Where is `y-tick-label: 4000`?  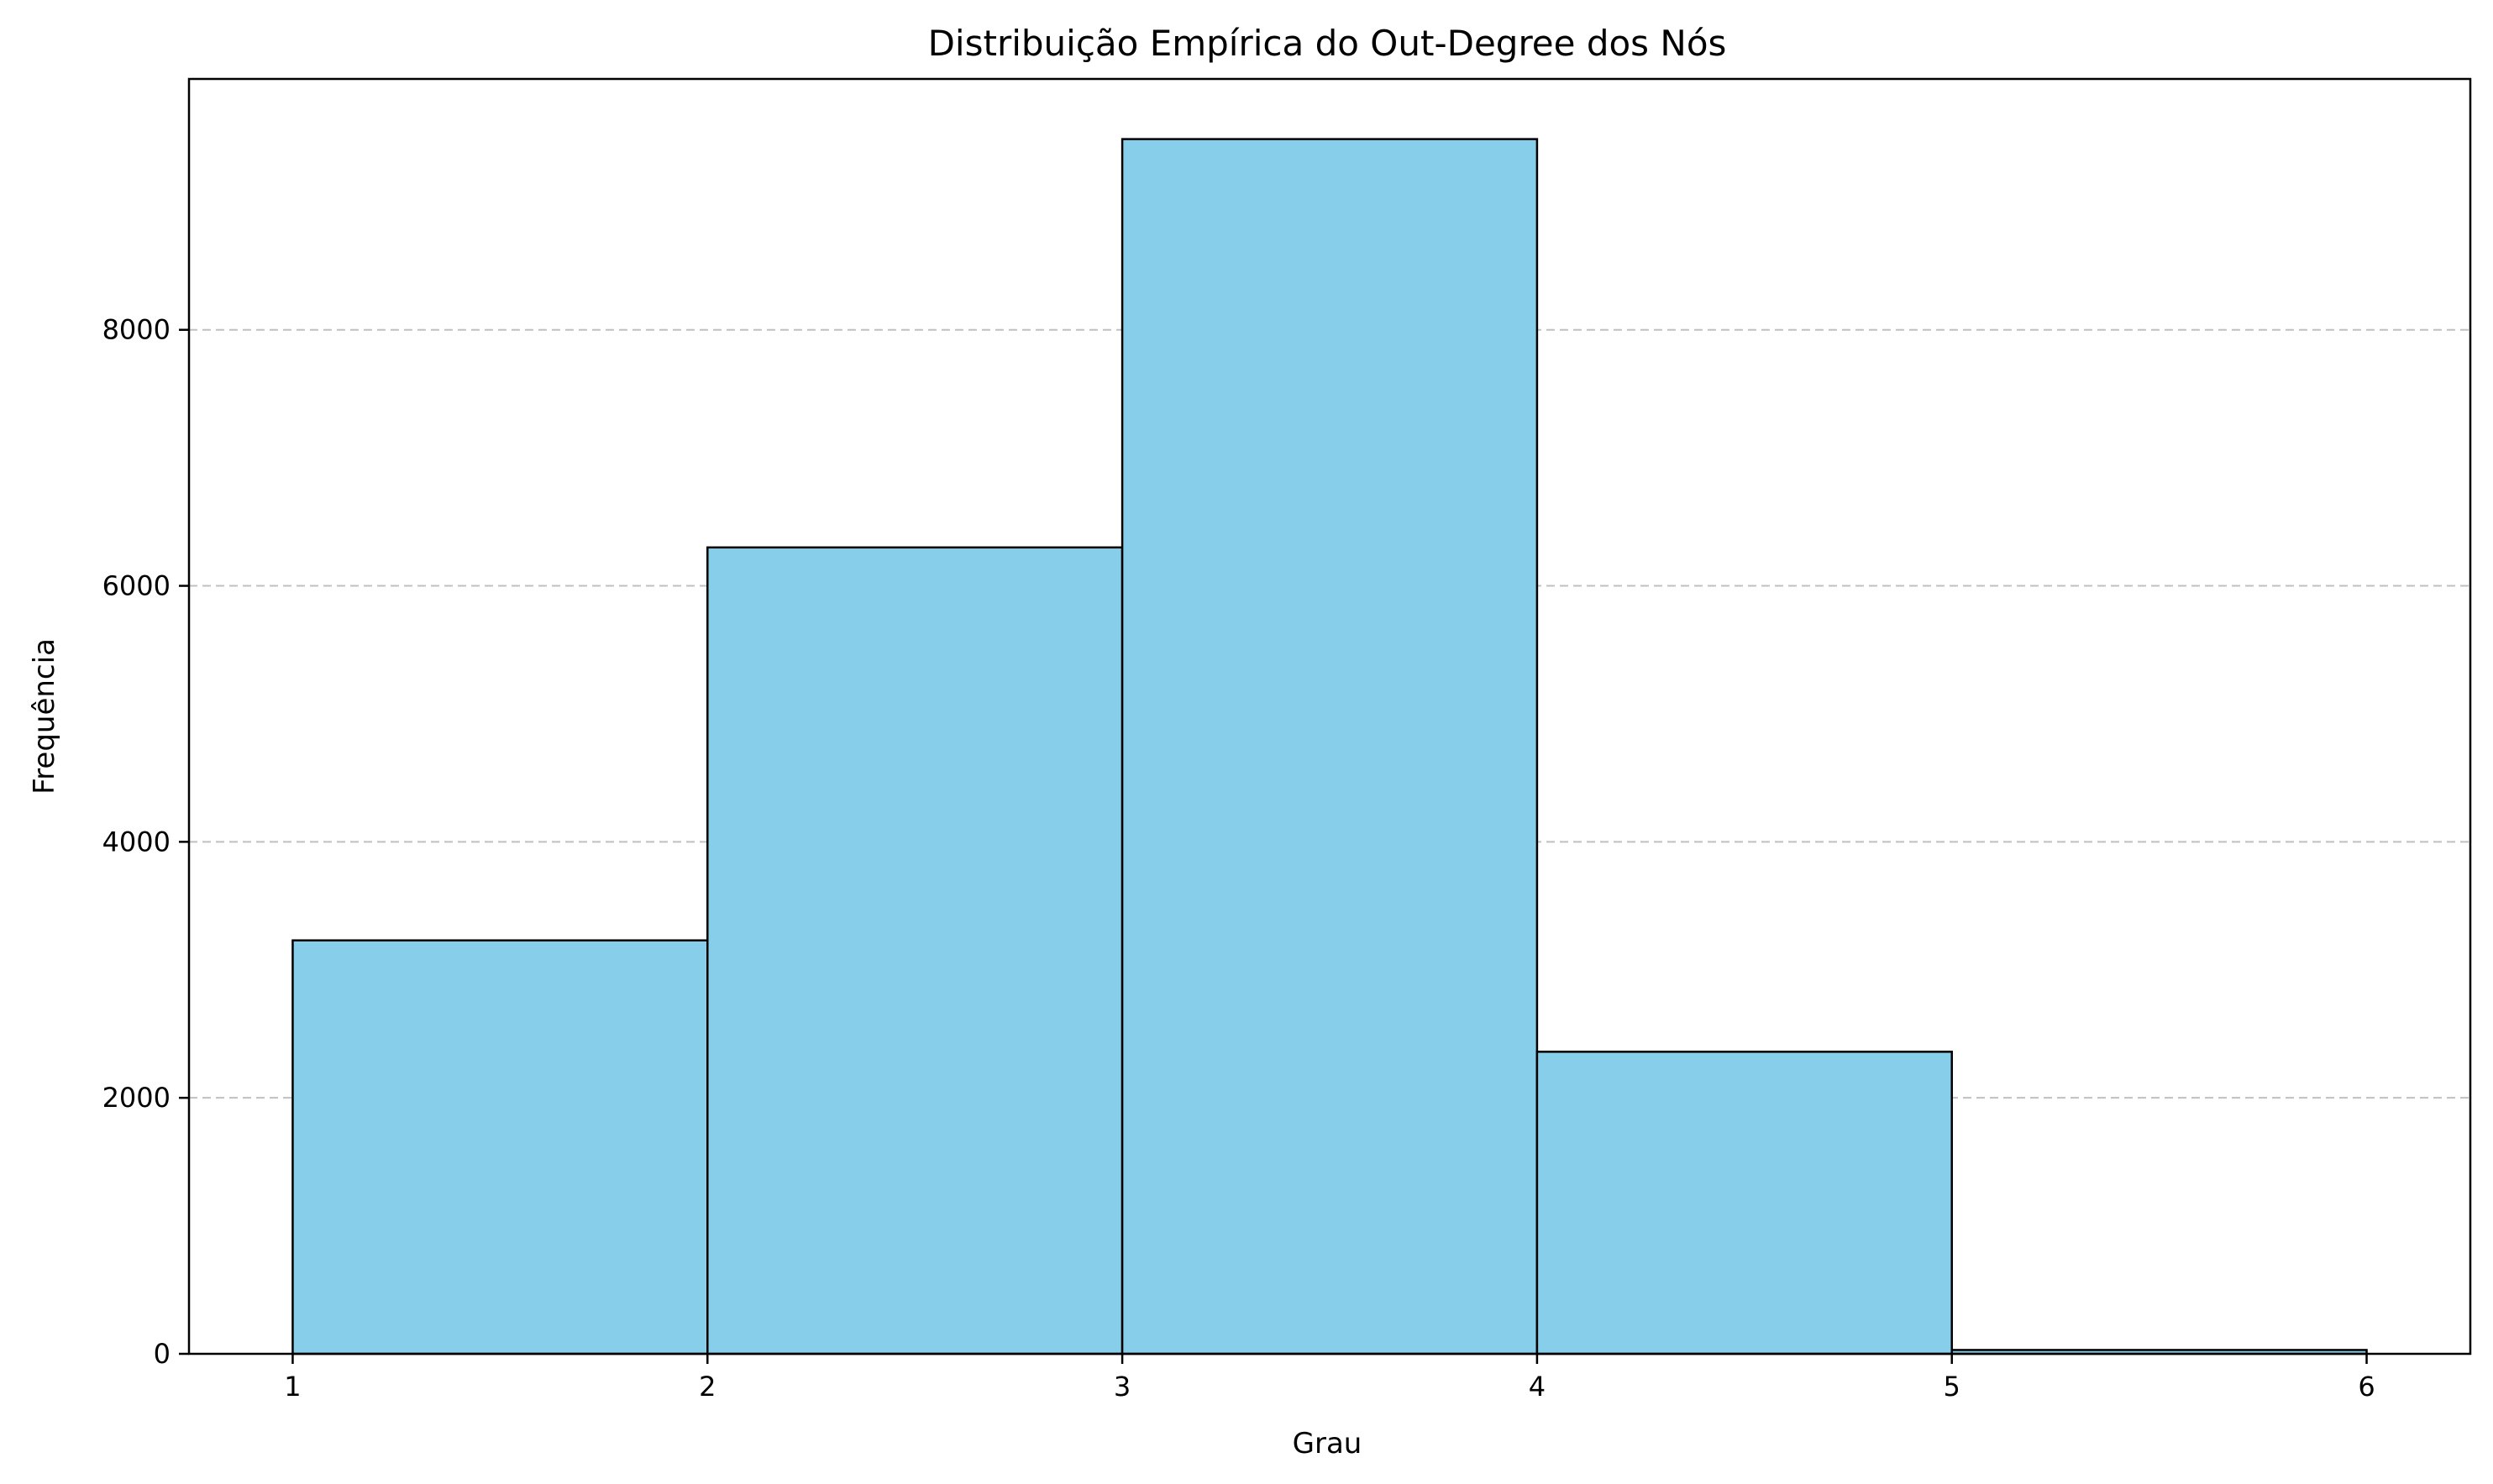 y-tick-label: 4000 is located at coordinates (137, 842).